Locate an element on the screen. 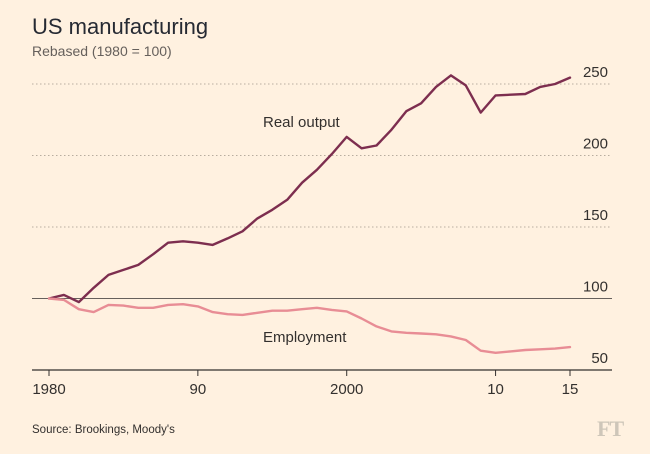 This screenshot has height=454, width=650. y-tick-label-50: 50 is located at coordinates (599, 358).